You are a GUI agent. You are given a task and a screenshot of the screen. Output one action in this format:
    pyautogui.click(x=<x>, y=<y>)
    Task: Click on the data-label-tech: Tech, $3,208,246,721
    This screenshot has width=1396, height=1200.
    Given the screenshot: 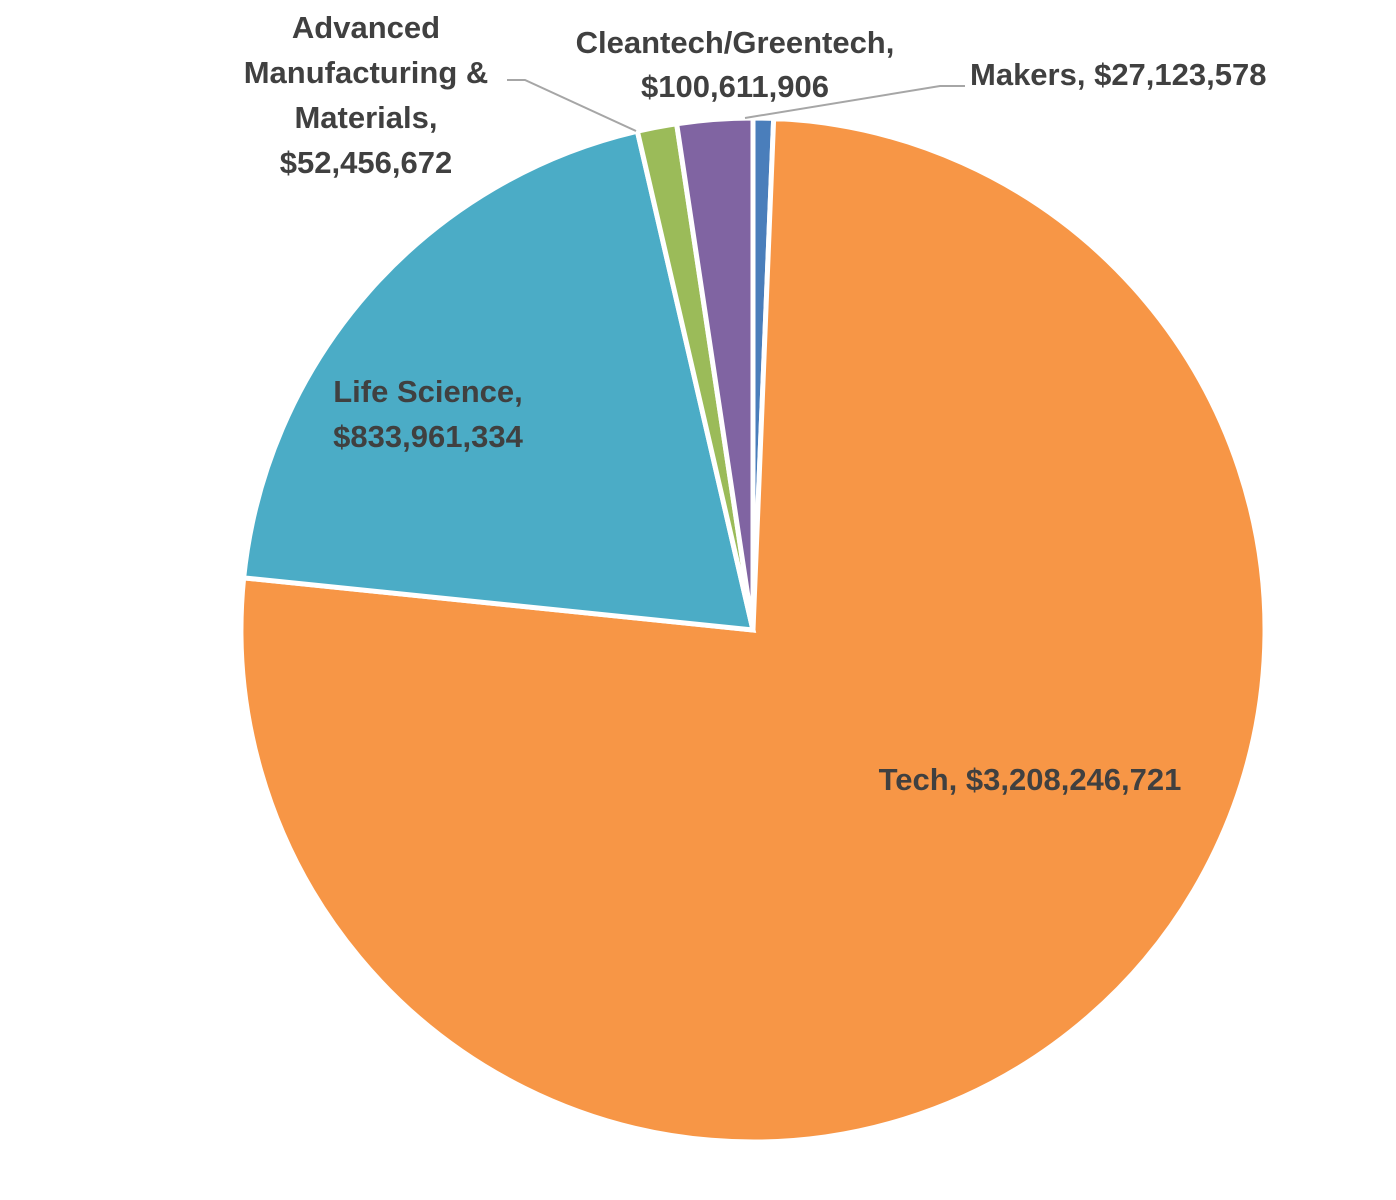 What is the action you would take?
    pyautogui.click(x=1030, y=779)
    